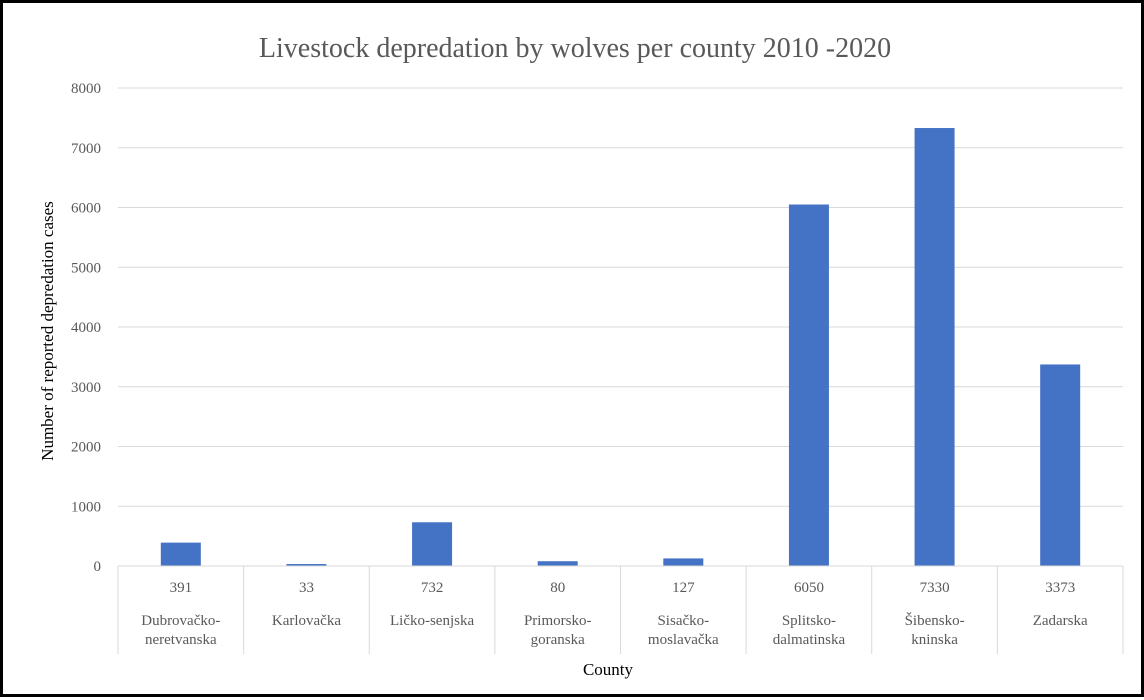 The width and height of the screenshot is (1144, 700). I want to click on category-label: kninska, so click(934, 640).